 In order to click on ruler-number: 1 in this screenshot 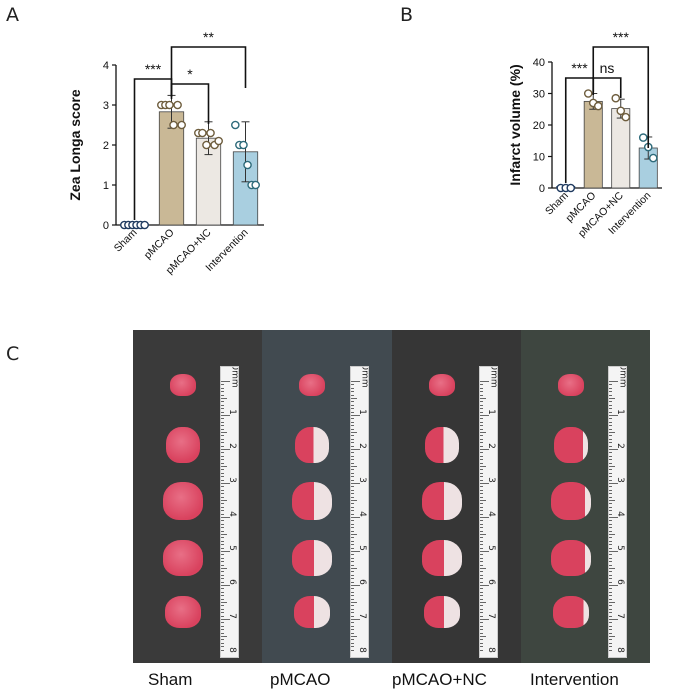, I will do `click(361, 412)`.